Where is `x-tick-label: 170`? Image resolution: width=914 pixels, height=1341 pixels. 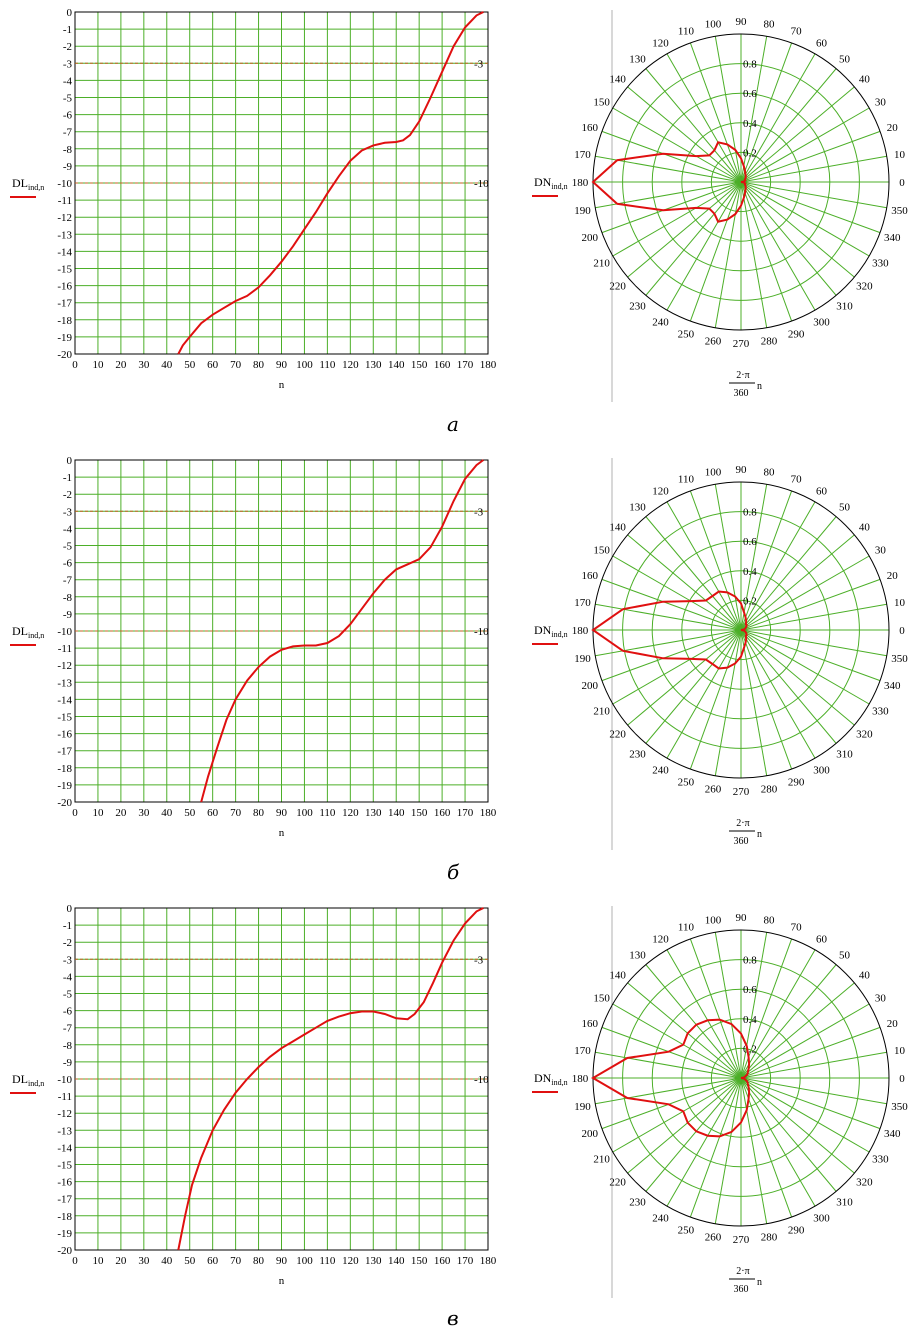 x-tick-label: 170 is located at coordinates (465, 1261).